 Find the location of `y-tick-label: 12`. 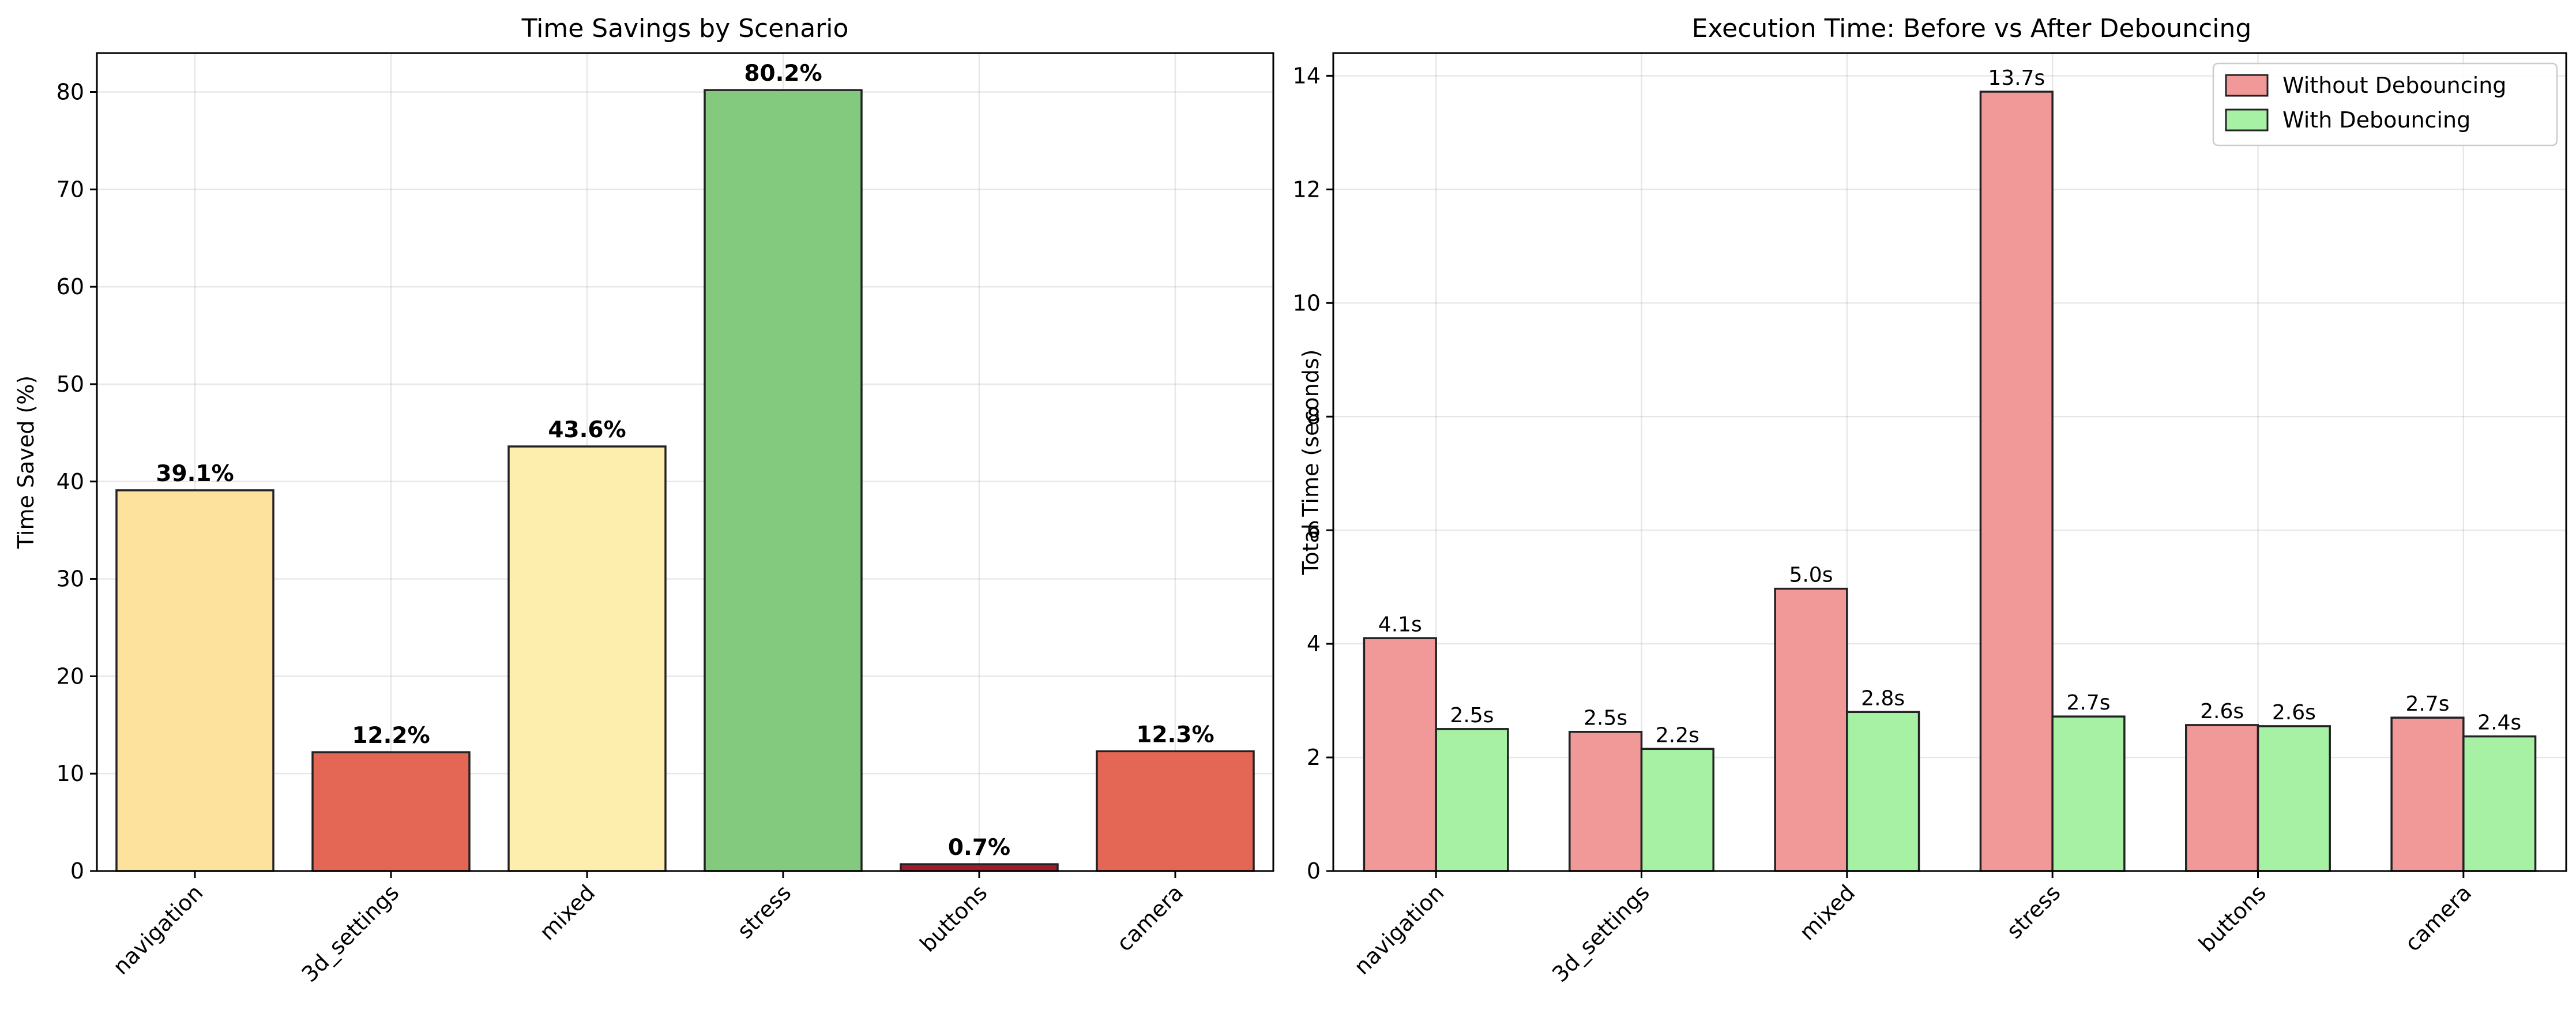

y-tick-label: 12 is located at coordinates (1307, 190).